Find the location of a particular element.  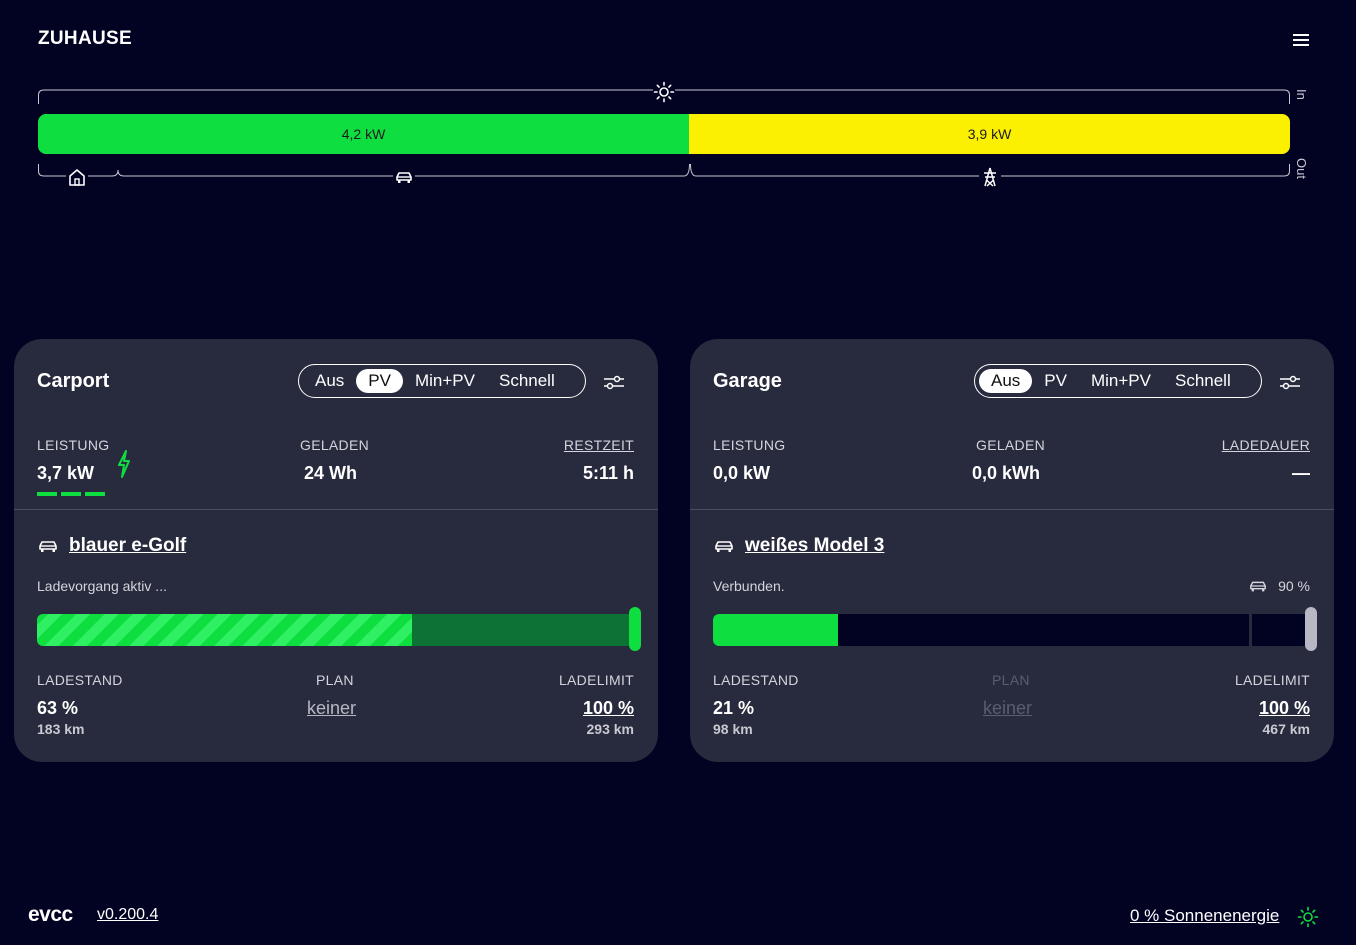

version-link: v0.200.4 is located at coordinates (128, 914).